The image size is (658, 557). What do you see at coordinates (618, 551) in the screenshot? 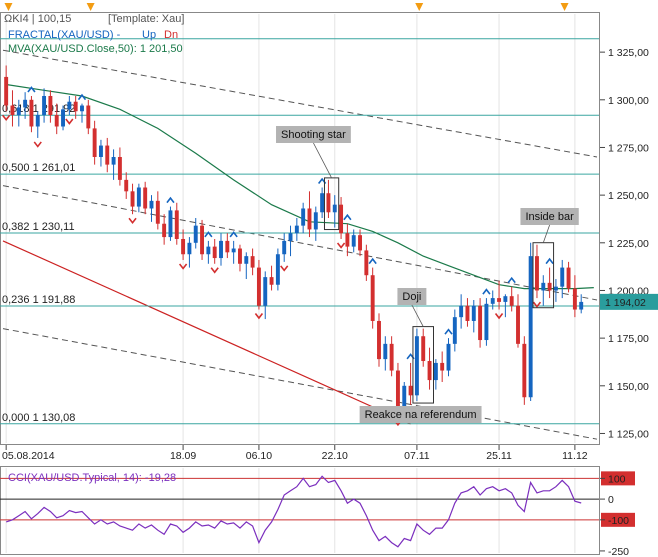
I see `cci-axis-label: -250` at bounding box center [618, 551].